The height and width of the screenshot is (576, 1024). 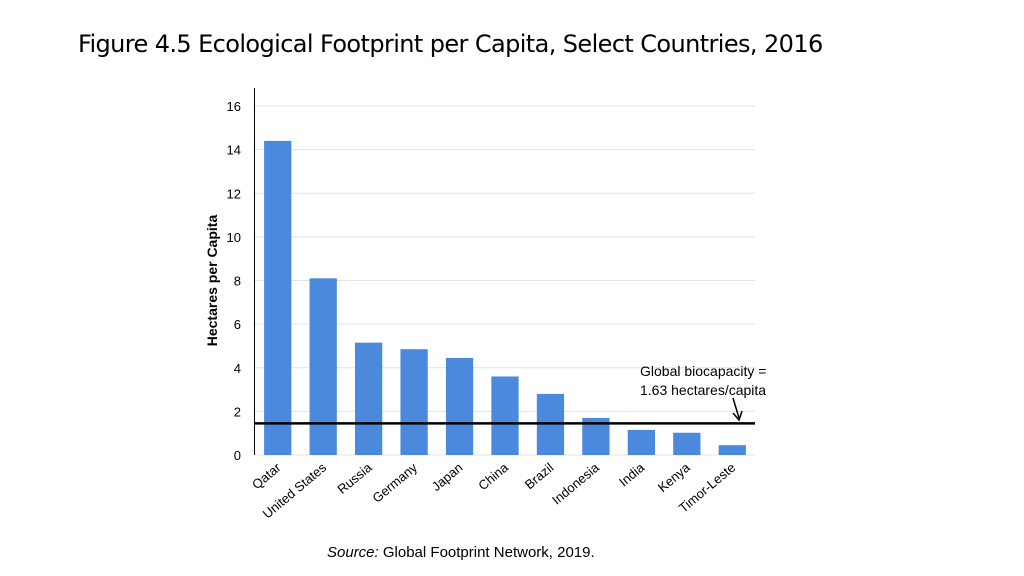 What do you see at coordinates (632, 474) in the screenshot?
I see `x-tick-label: India` at bounding box center [632, 474].